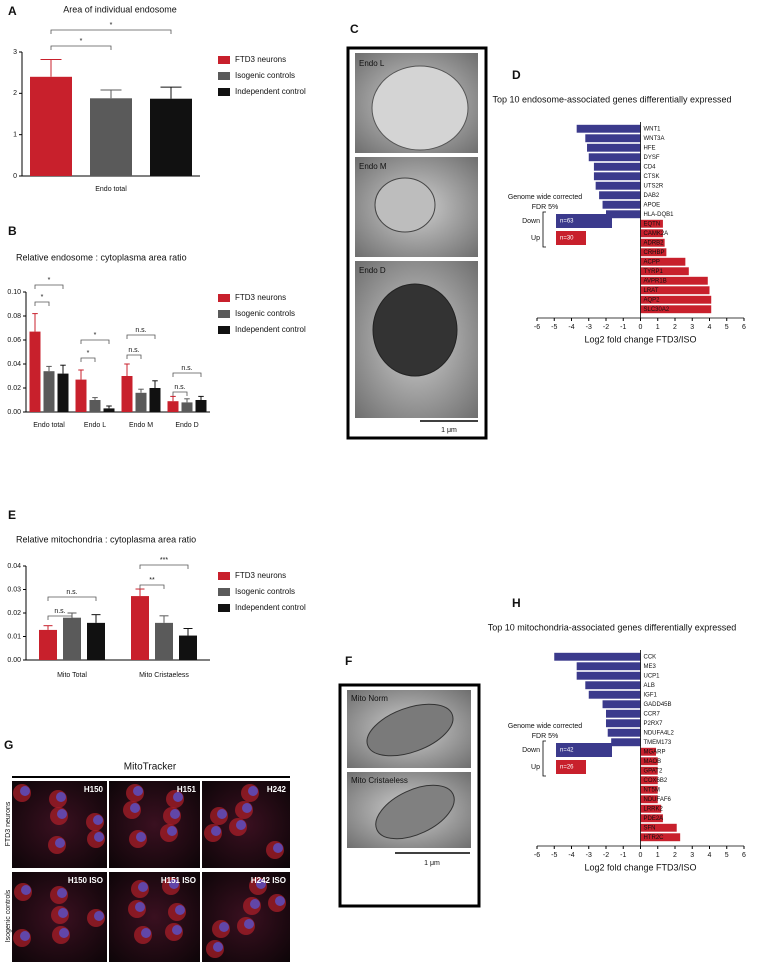 The height and width of the screenshot is (963, 767). Describe the element at coordinates (623, 855) in the screenshot. I see `x-tick-label: -1` at that location.